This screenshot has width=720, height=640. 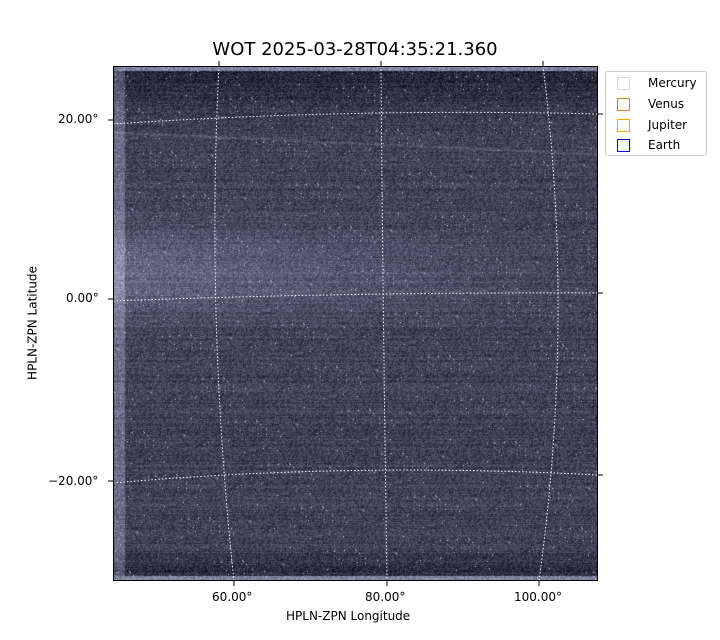 I want to click on y-tick-label: −20.00°, so click(x=73, y=481).